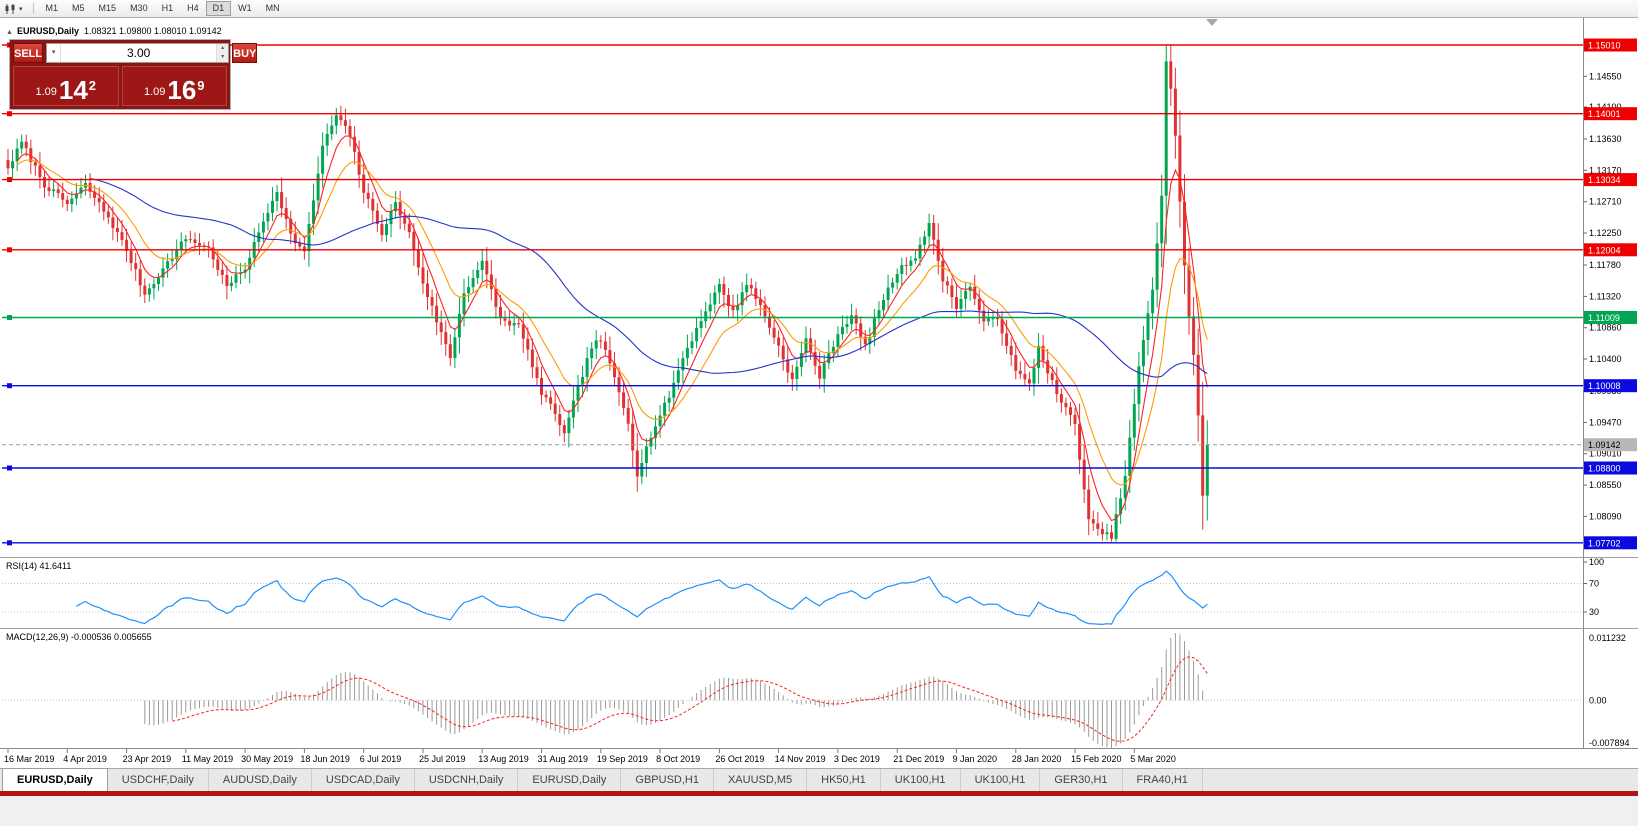  What do you see at coordinates (1081, 780) in the screenshot?
I see `chart-tab-ger30-h1: GER30,H1` at bounding box center [1081, 780].